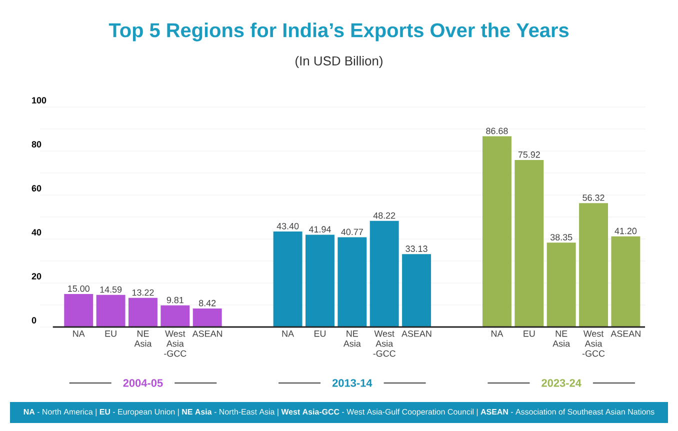  Describe the element at coordinates (384, 215) in the screenshot. I see `data-label: 48.22` at that location.